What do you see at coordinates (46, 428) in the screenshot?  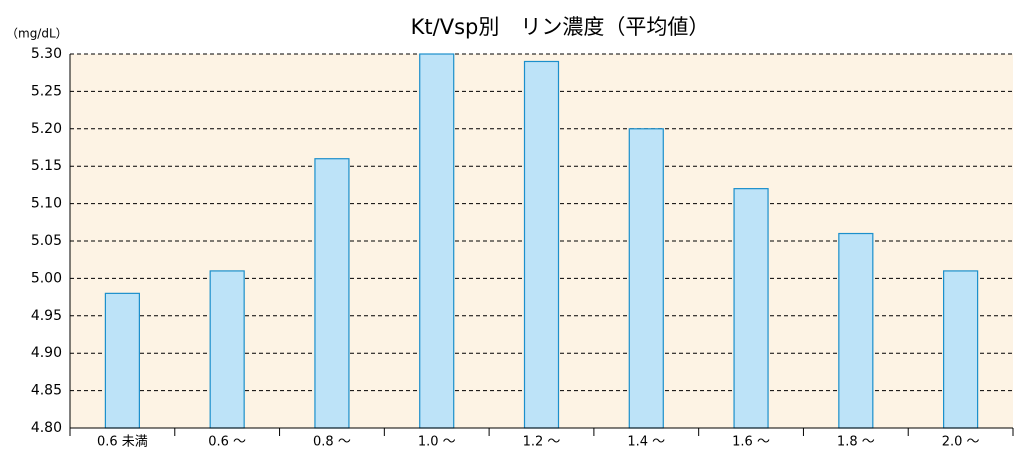 I see `y-tick-label: 4.80` at bounding box center [46, 428].